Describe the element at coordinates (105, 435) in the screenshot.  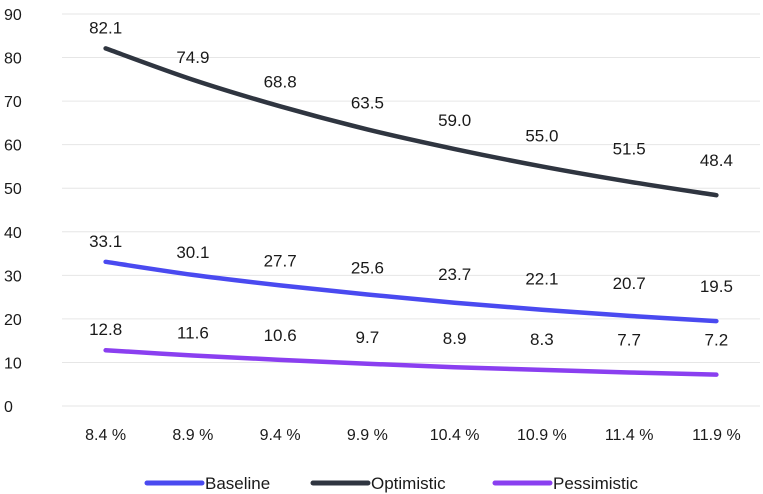
I see `x-tick-label: 8.4 %` at that location.